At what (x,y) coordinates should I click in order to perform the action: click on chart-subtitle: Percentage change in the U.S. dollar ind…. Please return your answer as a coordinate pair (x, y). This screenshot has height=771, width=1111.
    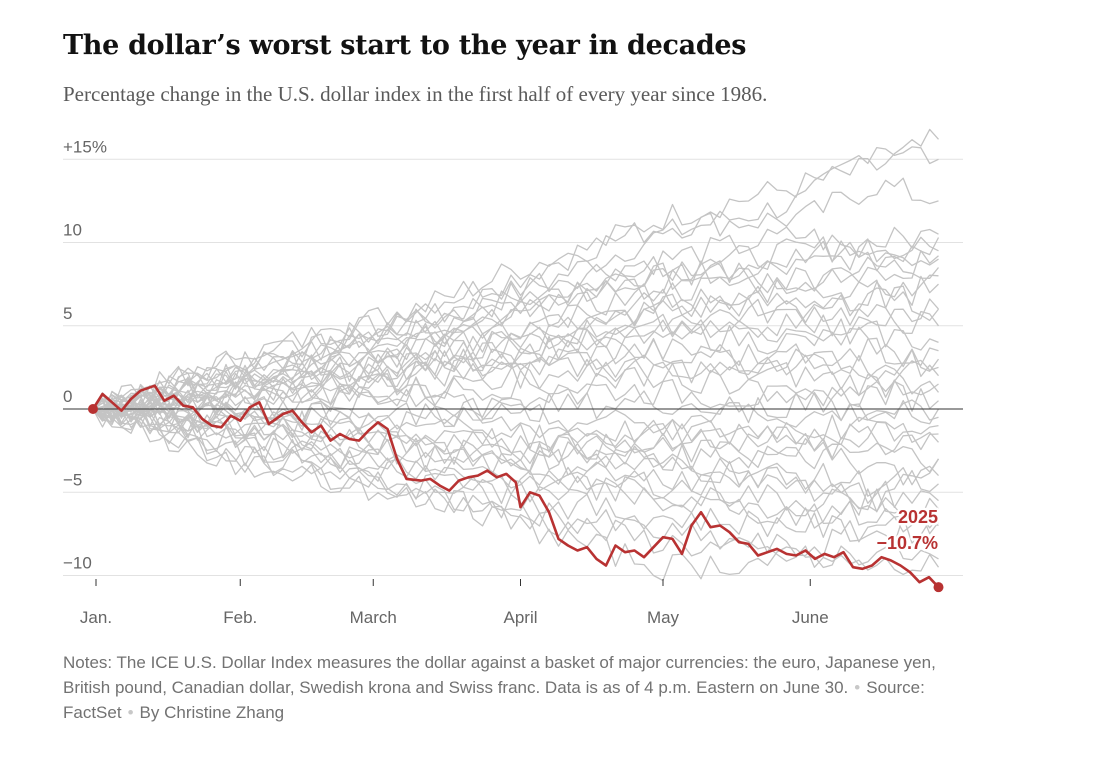
    Looking at the image, I should click on (415, 94).